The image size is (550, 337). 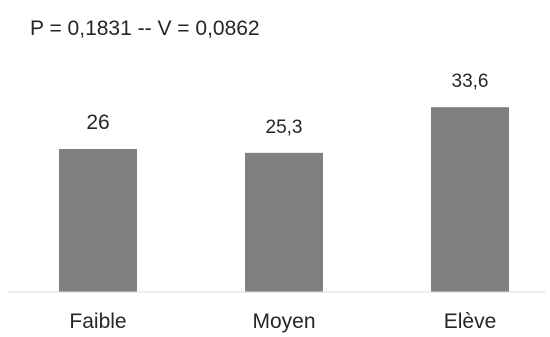 What do you see at coordinates (284, 222) in the screenshot?
I see `bar-moyen` at bounding box center [284, 222].